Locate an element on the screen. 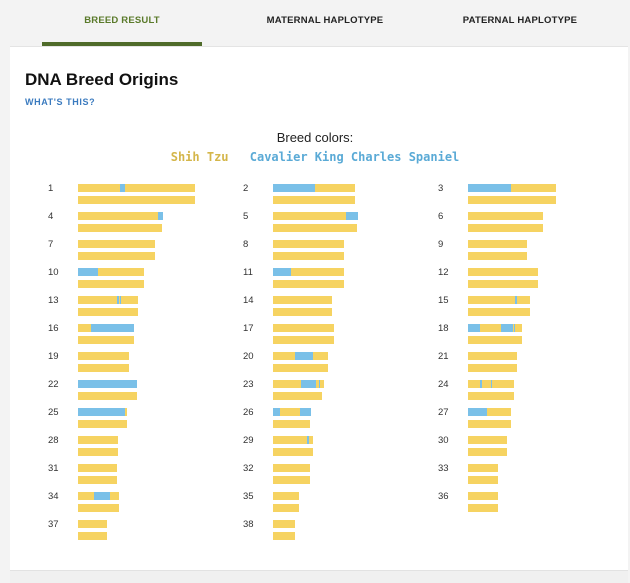 This screenshot has height=583, width=630. chromosome-label: 24 is located at coordinates (443, 384).